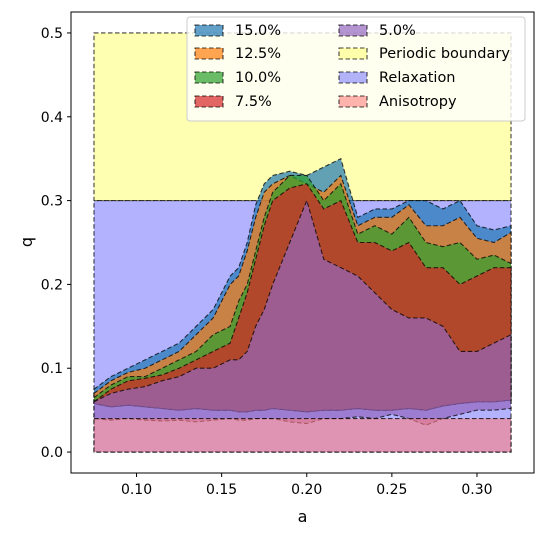 The image size is (548, 535). I want to click on legend-item-relaxation: Relaxation, so click(397, 78).